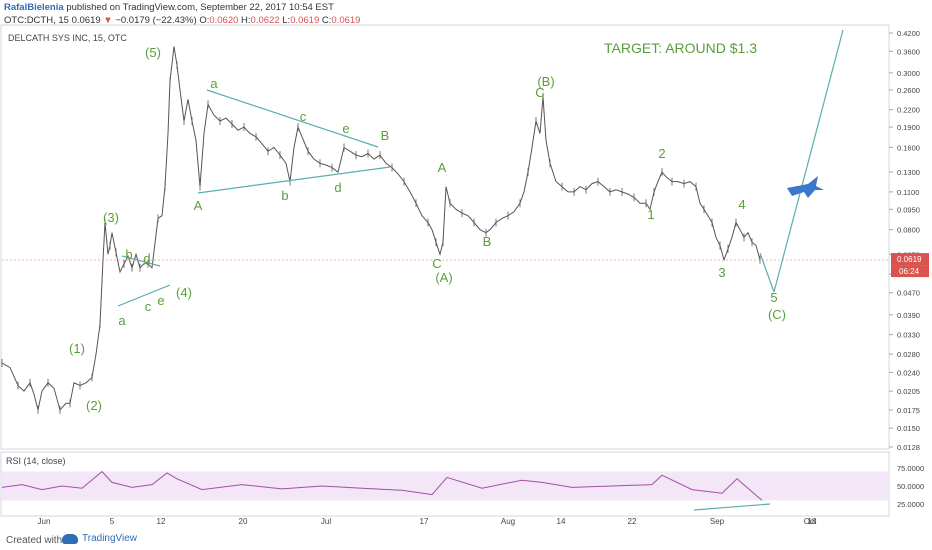  What do you see at coordinates (910, 468) in the screenshot?
I see `rsi-tick-label: 75.0000` at bounding box center [910, 468].